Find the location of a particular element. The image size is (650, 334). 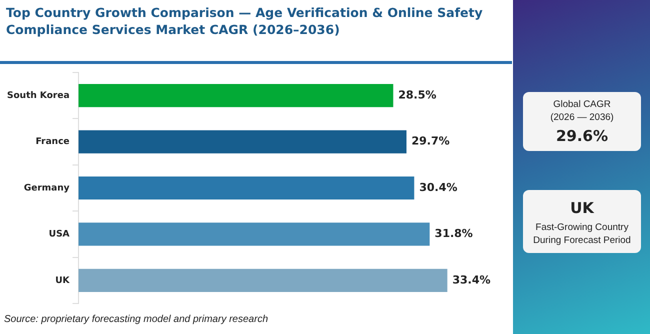

data-label: 28.5% is located at coordinates (417, 95).